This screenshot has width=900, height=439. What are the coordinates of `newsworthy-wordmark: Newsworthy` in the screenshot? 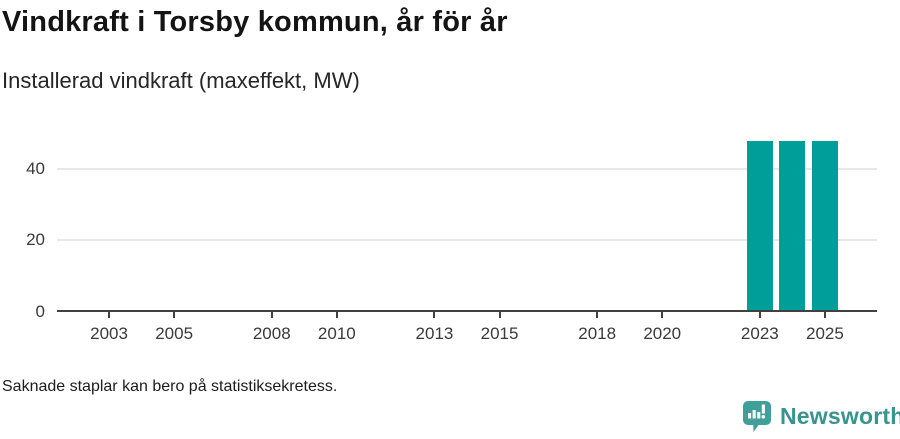 It's located at (840, 416).